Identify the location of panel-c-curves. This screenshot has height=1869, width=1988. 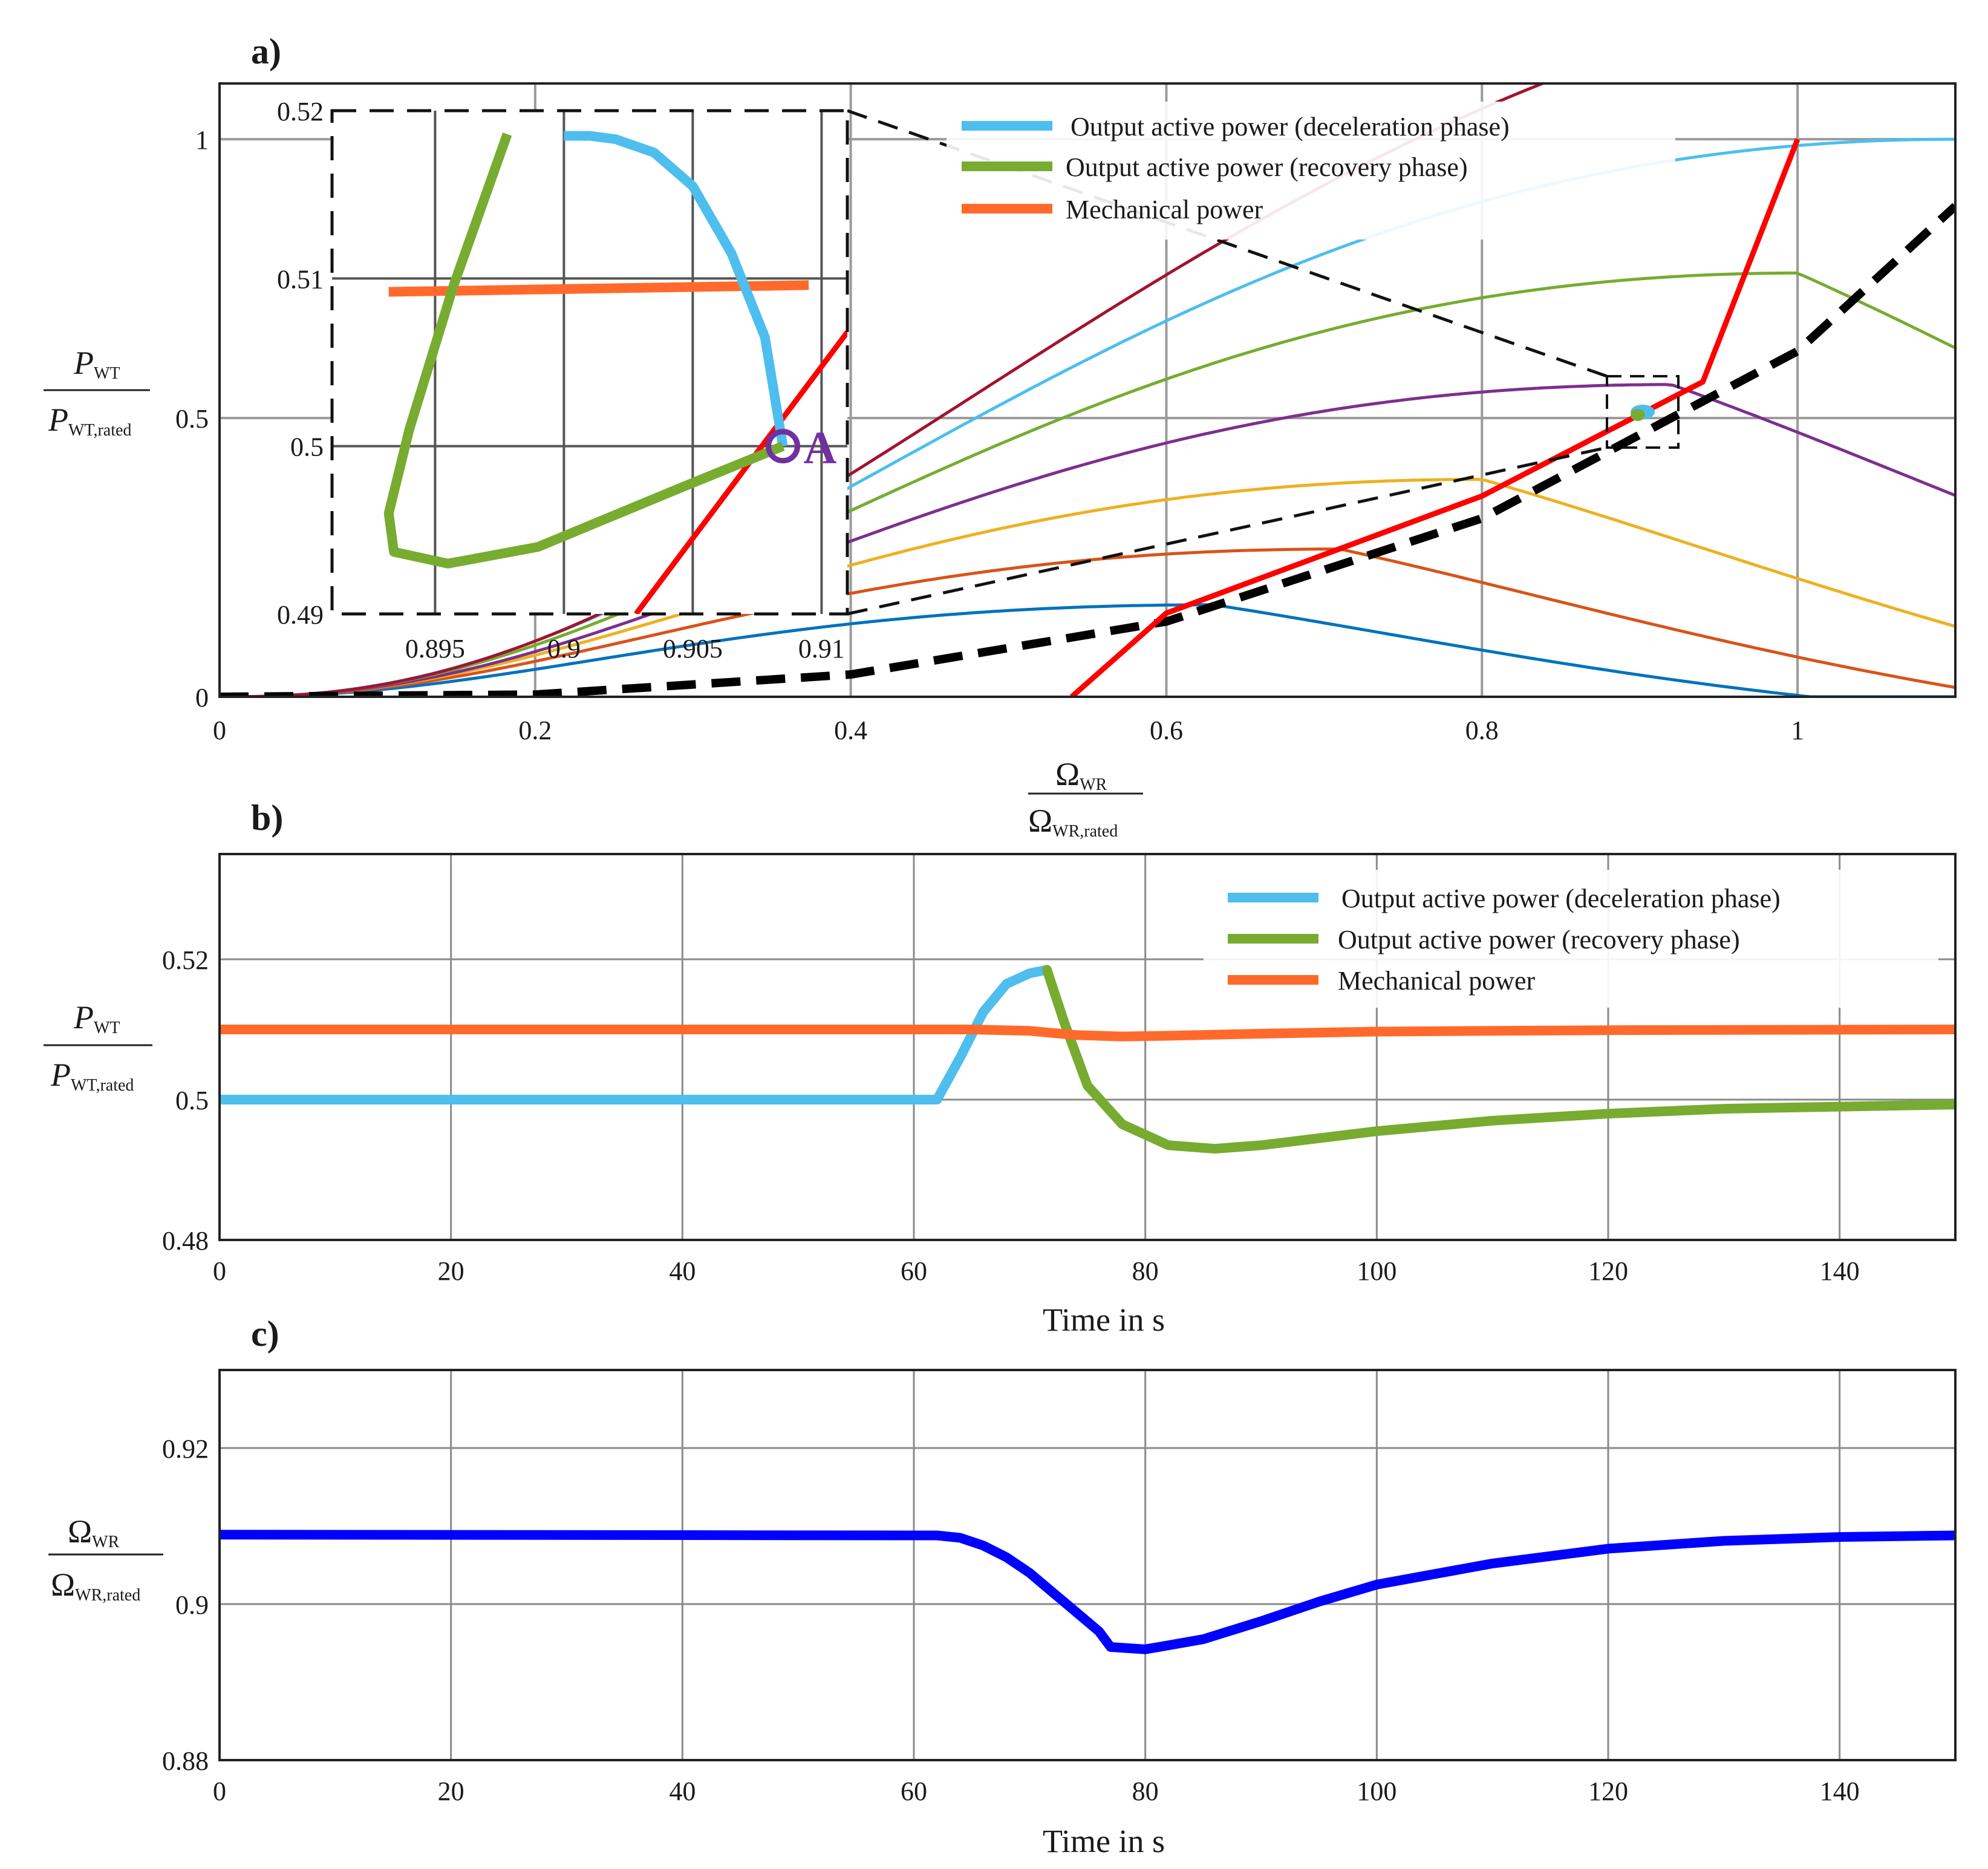
(1087, 1592).